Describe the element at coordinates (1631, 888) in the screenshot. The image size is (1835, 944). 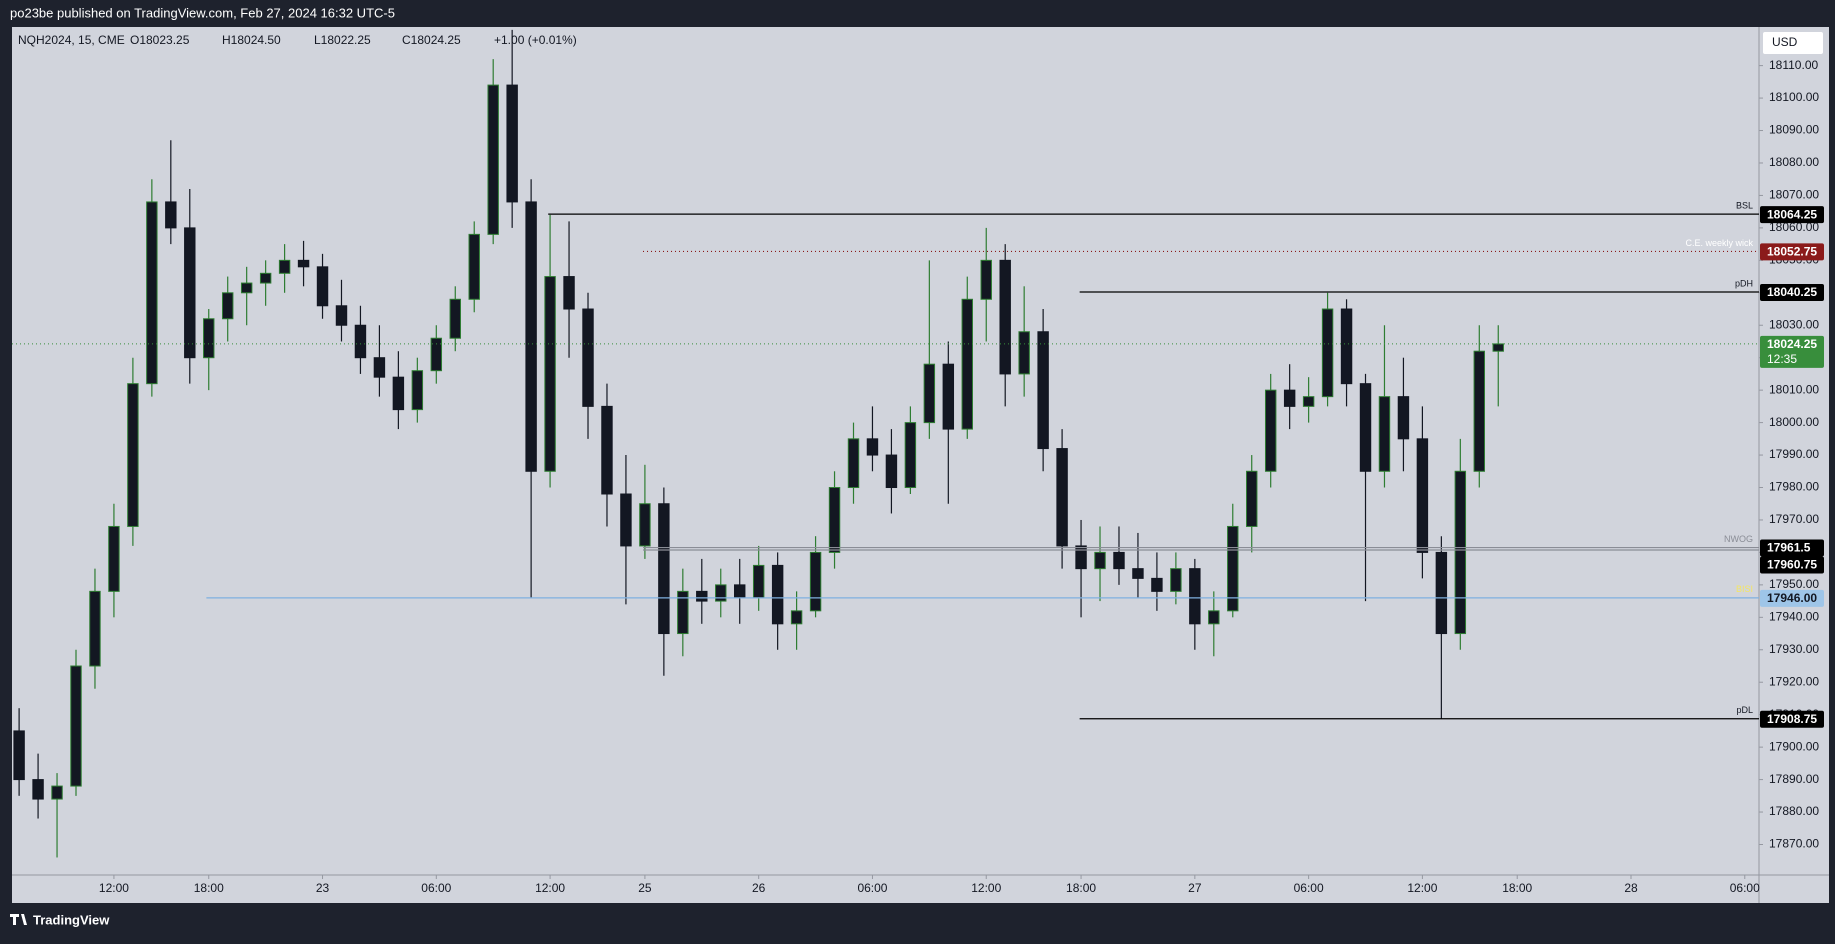
I see `x-tick-label: 28` at that location.